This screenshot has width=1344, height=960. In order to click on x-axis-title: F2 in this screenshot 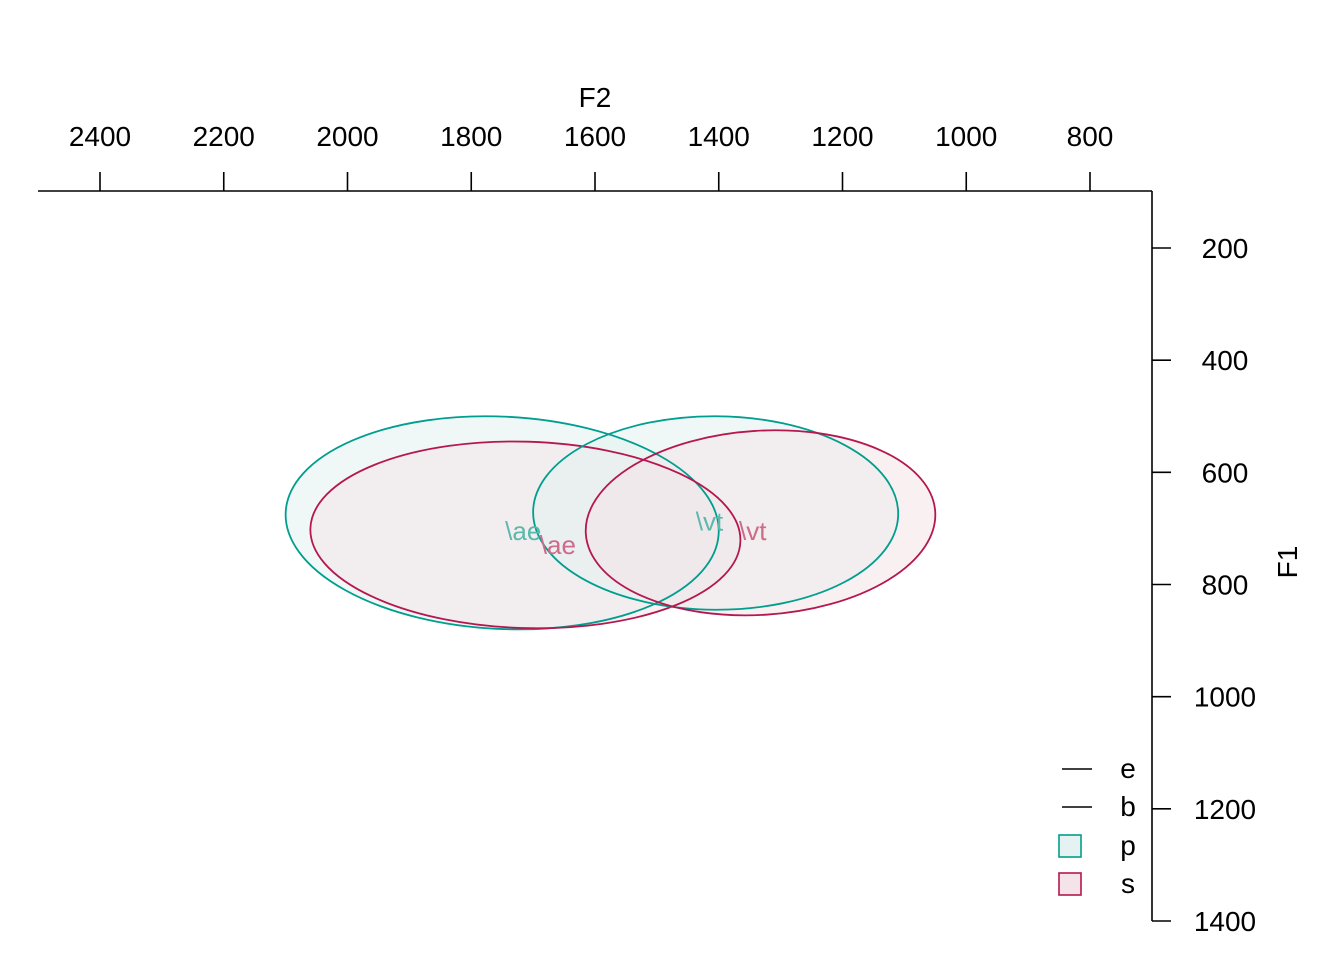, I will do `click(595, 97)`.